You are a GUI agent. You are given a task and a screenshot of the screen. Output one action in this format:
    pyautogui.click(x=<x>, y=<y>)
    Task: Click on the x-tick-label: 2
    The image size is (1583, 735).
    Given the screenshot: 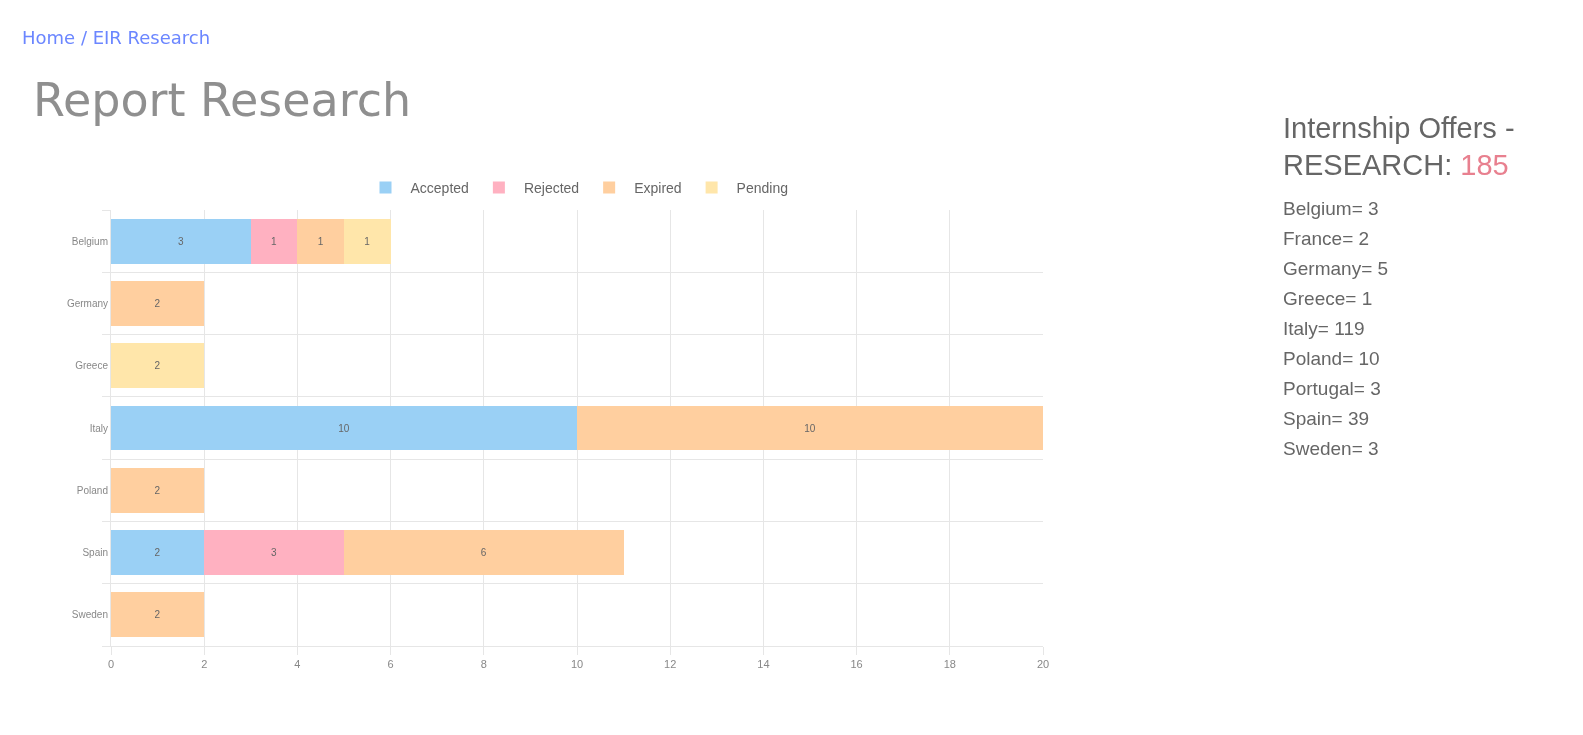 What is the action you would take?
    pyautogui.click(x=204, y=664)
    